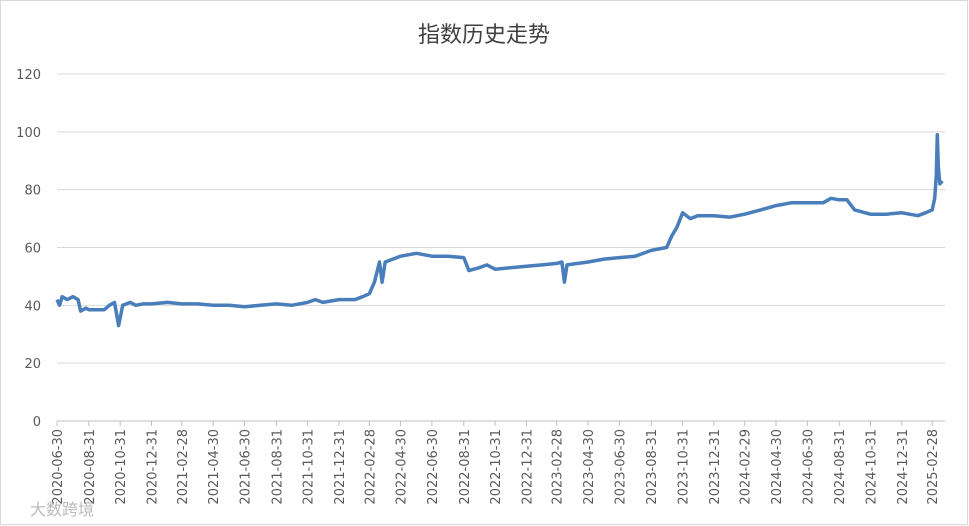 This screenshot has width=969, height=526. What do you see at coordinates (402, 467) in the screenshot?
I see `x-tick-label: 2022-04-30` at bounding box center [402, 467].